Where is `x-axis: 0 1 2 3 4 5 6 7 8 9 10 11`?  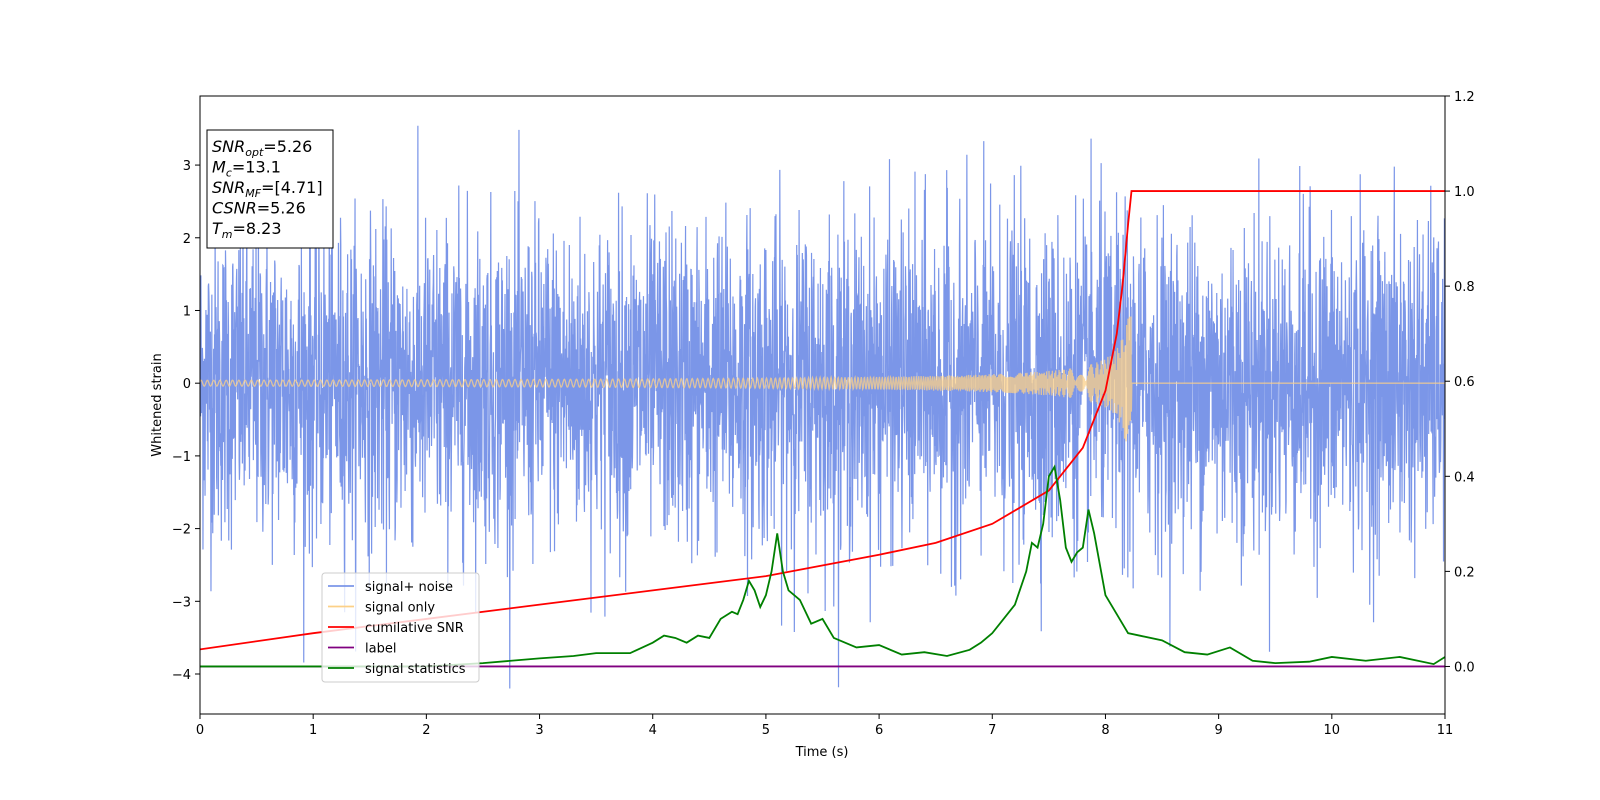
x-axis: 0 1 2 3 4 5 6 7 8 9 10 11 is located at coordinates (824, 726).